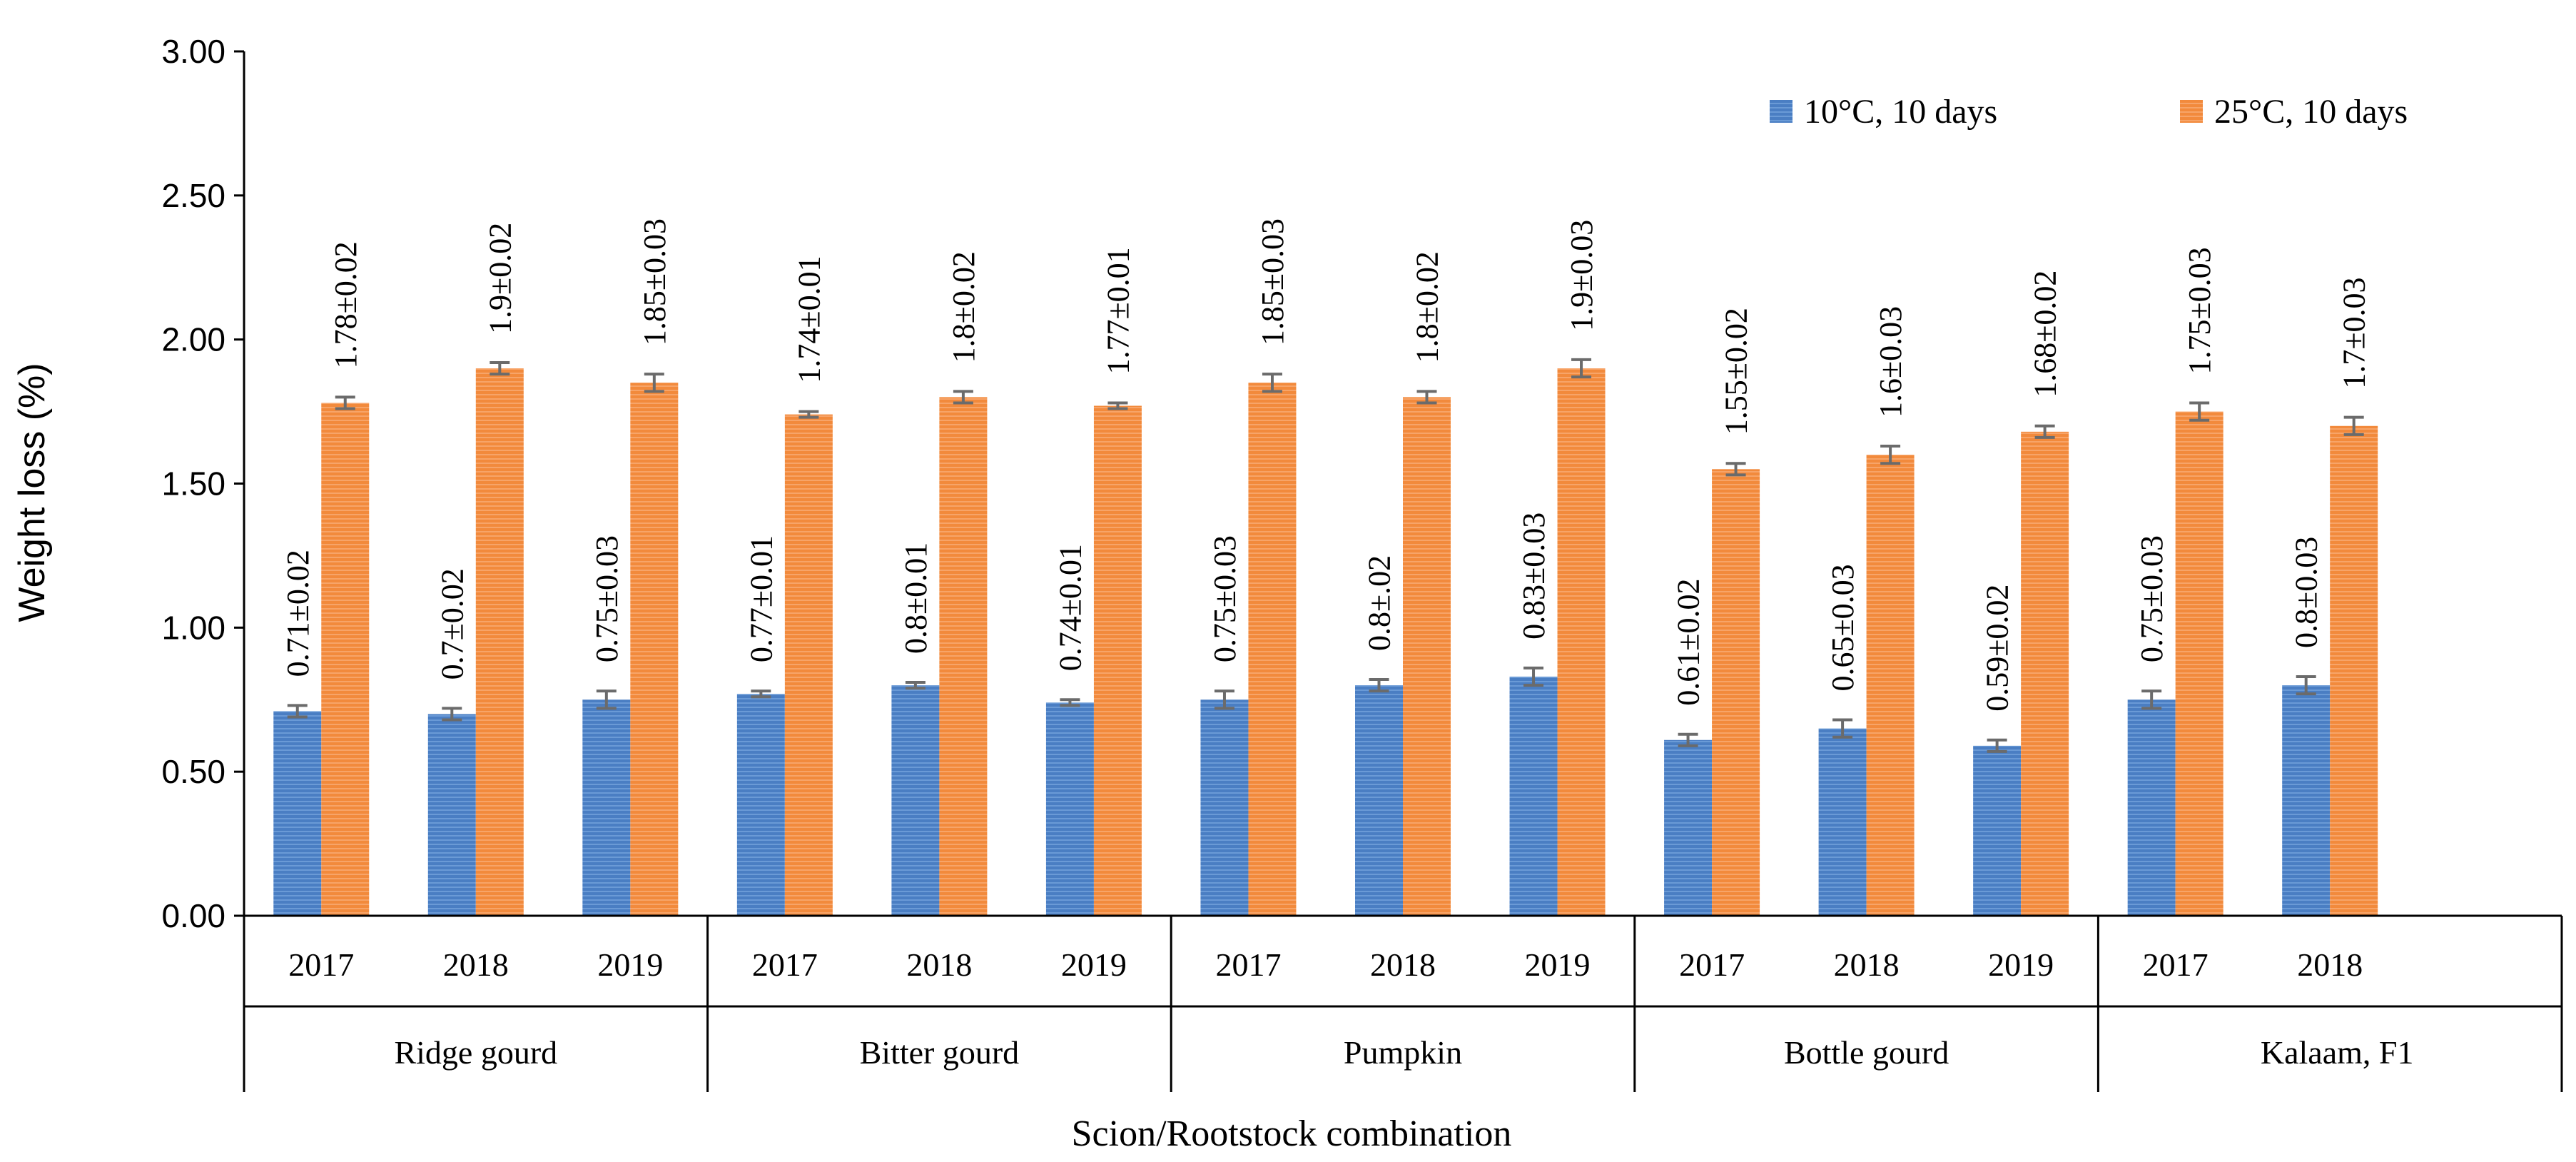 The image size is (2576, 1162). I want to click on data-label-25c: 1.68±0.02, so click(2045, 334).